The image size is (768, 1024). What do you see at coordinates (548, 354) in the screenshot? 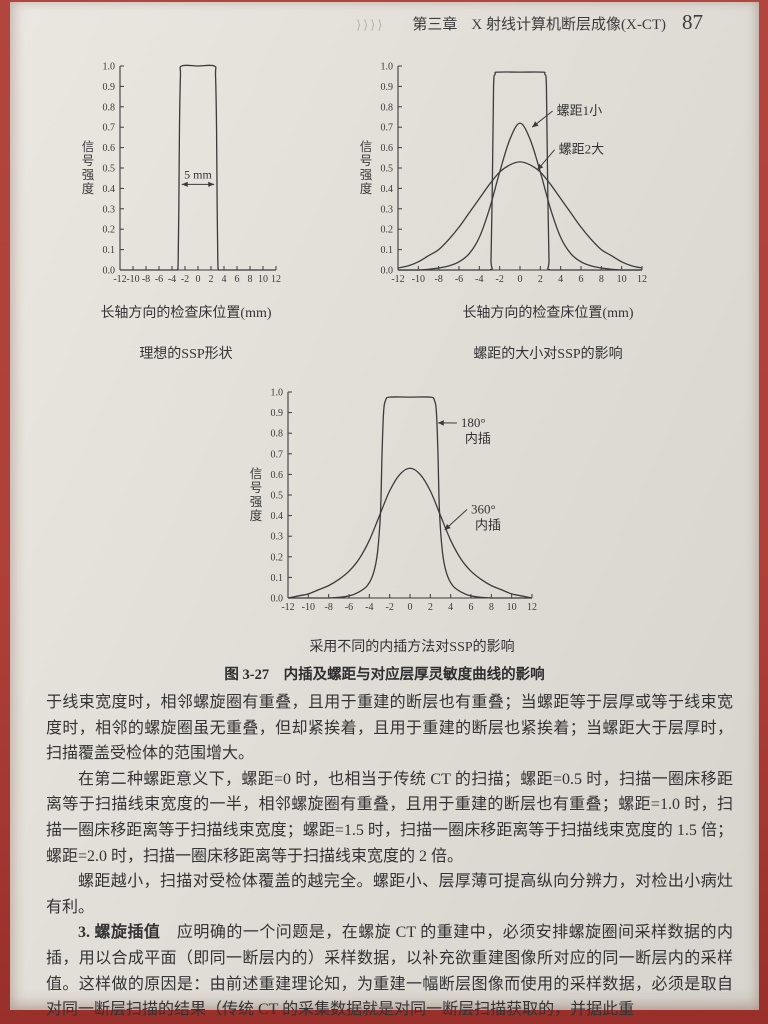
I see `chart2-title: 螺距的大小对SSP的影响` at bounding box center [548, 354].